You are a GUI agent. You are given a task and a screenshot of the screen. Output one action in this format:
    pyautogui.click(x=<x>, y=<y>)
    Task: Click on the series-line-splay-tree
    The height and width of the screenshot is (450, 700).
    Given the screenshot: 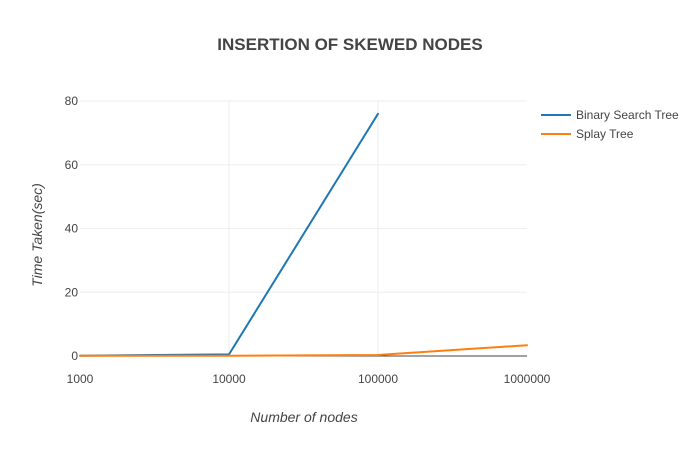 What is the action you would take?
    pyautogui.click(x=303, y=350)
    